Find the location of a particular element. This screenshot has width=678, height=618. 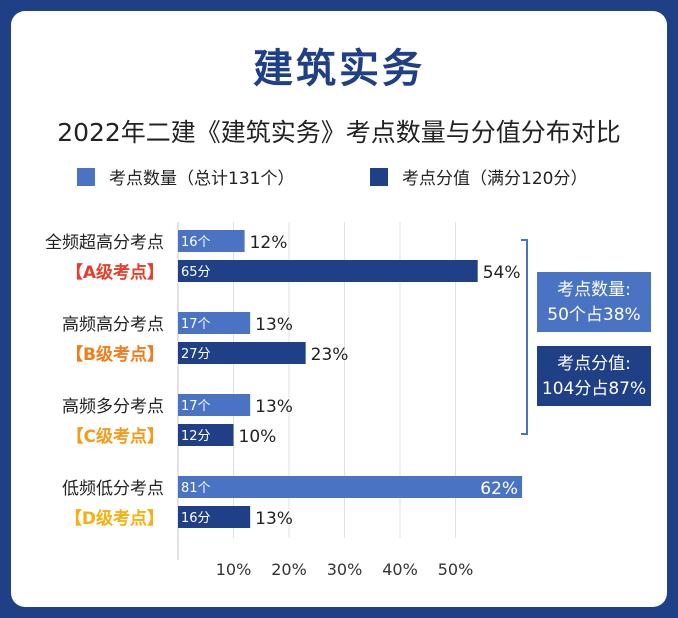

bar-inner-label: 65分 is located at coordinates (196, 272).